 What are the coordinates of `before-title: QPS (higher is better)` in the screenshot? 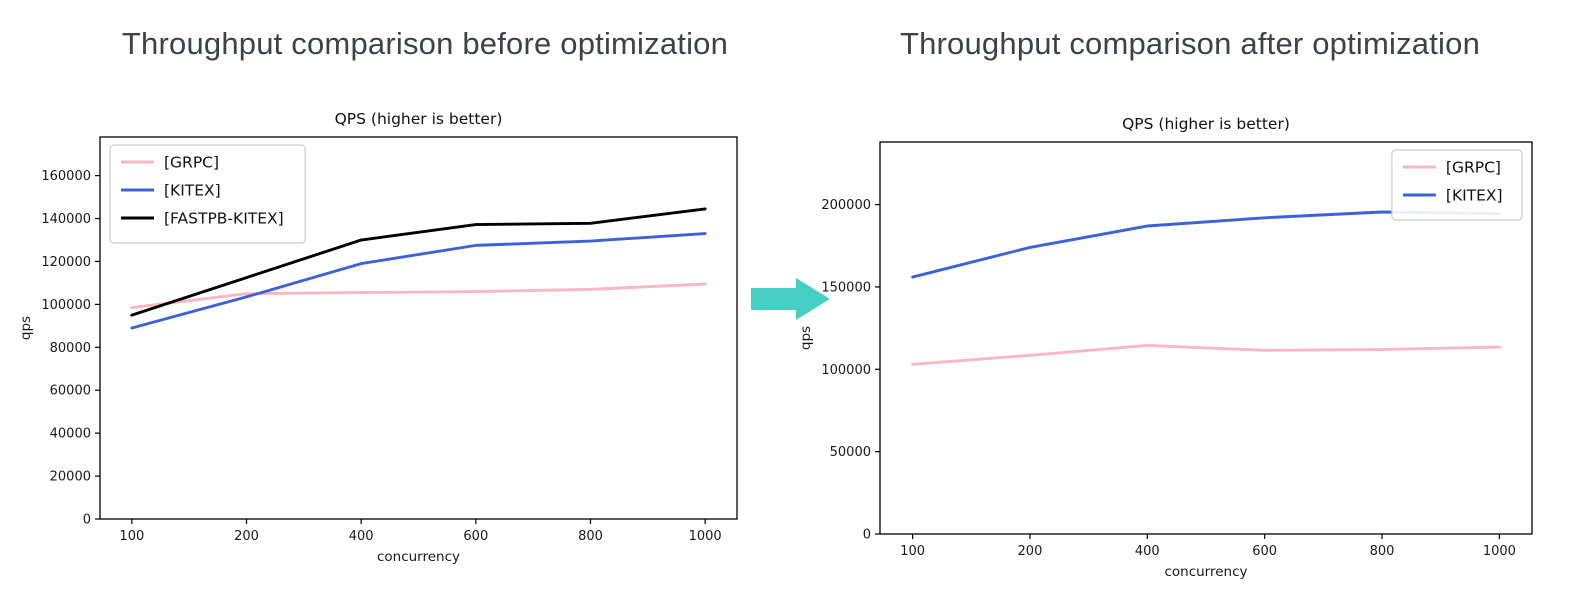 It's located at (419, 119).